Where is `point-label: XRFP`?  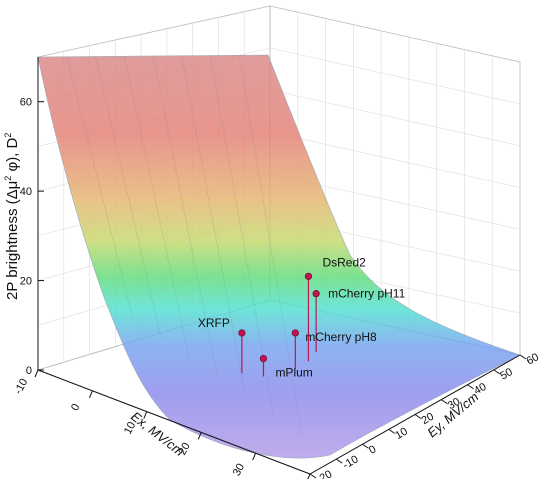
point-label: XRFP is located at coordinates (214, 323).